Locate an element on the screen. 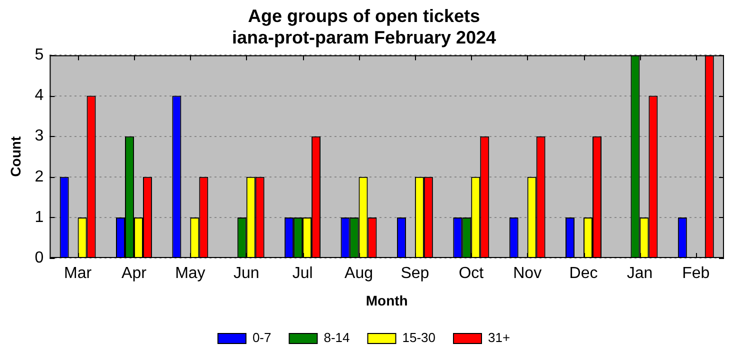  x-tick-label: Apr is located at coordinates (135, 273).